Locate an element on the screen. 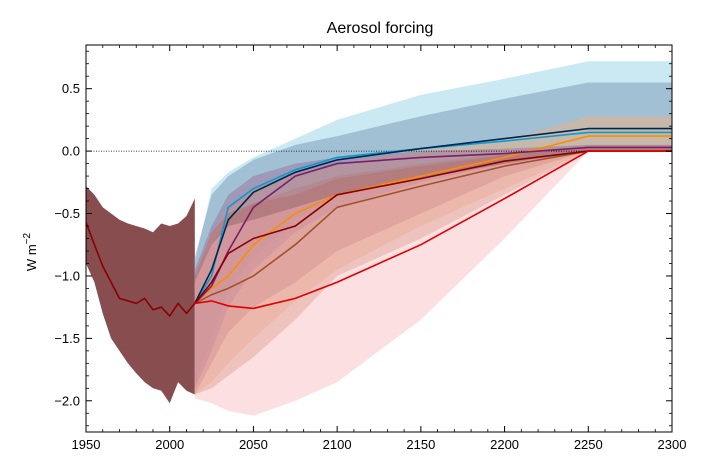 Image resolution: width=708 pixels, height=472 pixels. y-axis-label: W m−2 is located at coordinates (30, 252).